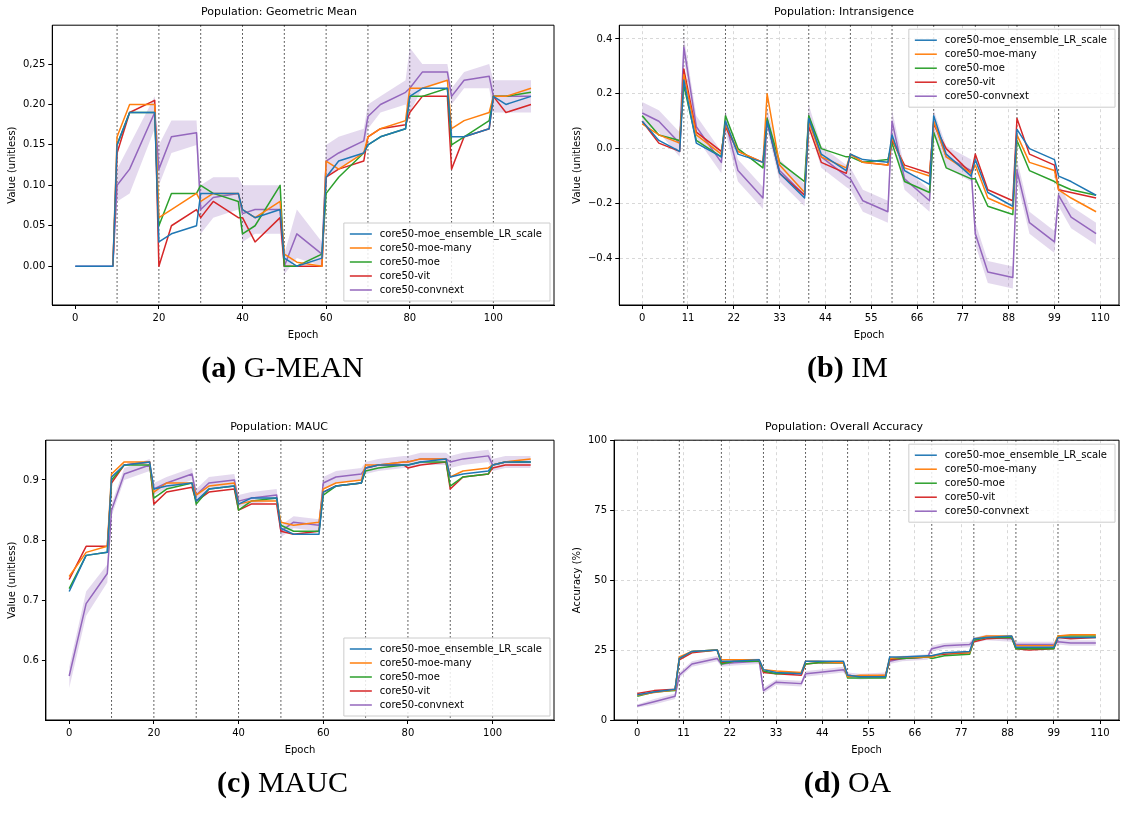  Describe the element at coordinates (604, 719) in the screenshot. I see `y-tick-label: 0` at that location.